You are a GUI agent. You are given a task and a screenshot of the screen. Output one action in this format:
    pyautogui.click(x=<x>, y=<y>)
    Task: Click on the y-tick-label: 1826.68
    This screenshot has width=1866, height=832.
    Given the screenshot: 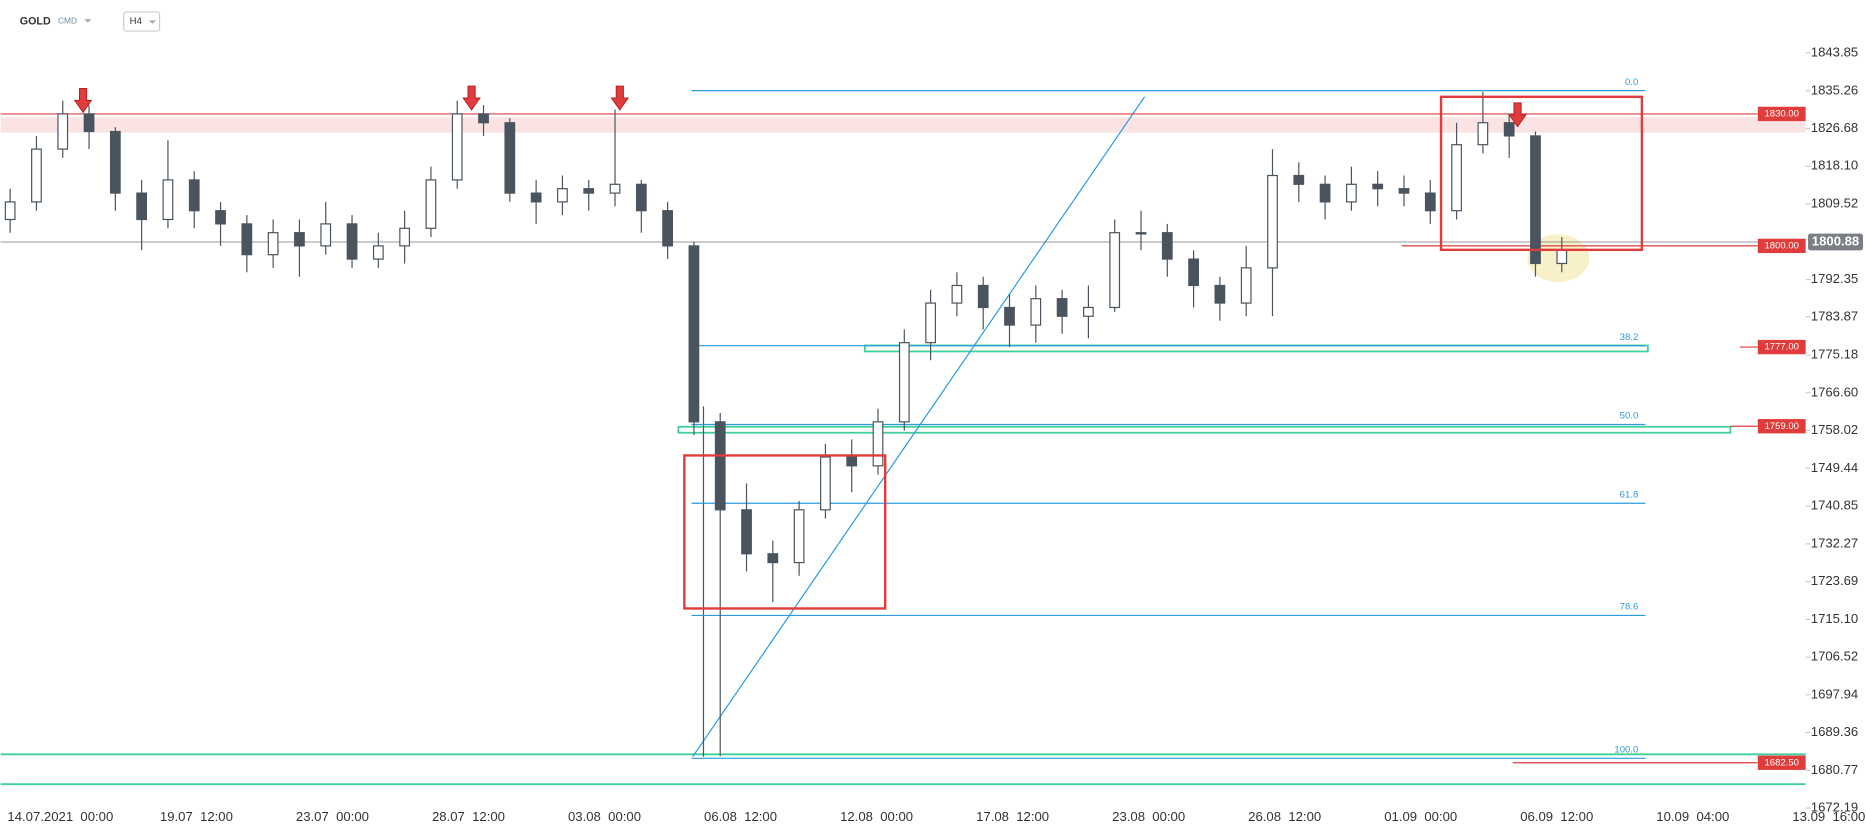 What is the action you would take?
    pyautogui.click(x=1834, y=127)
    